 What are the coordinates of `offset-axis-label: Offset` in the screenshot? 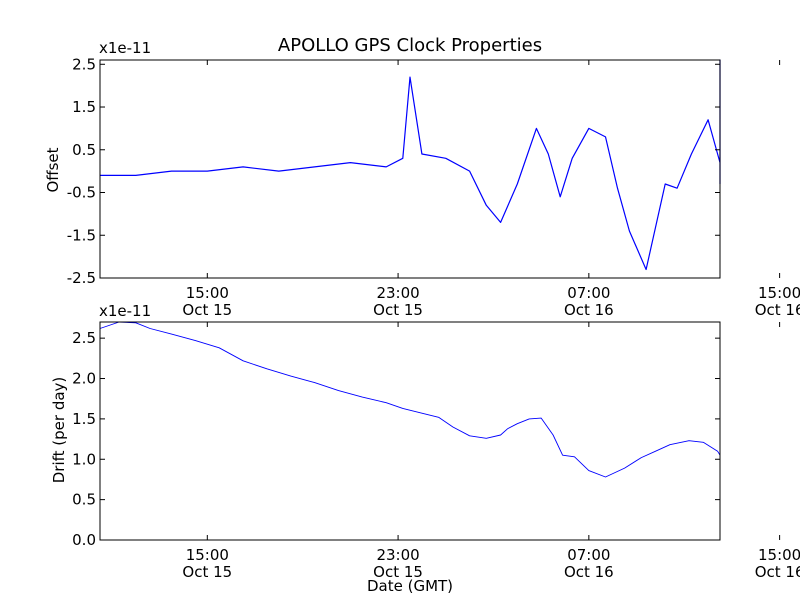 It's located at (53, 169).